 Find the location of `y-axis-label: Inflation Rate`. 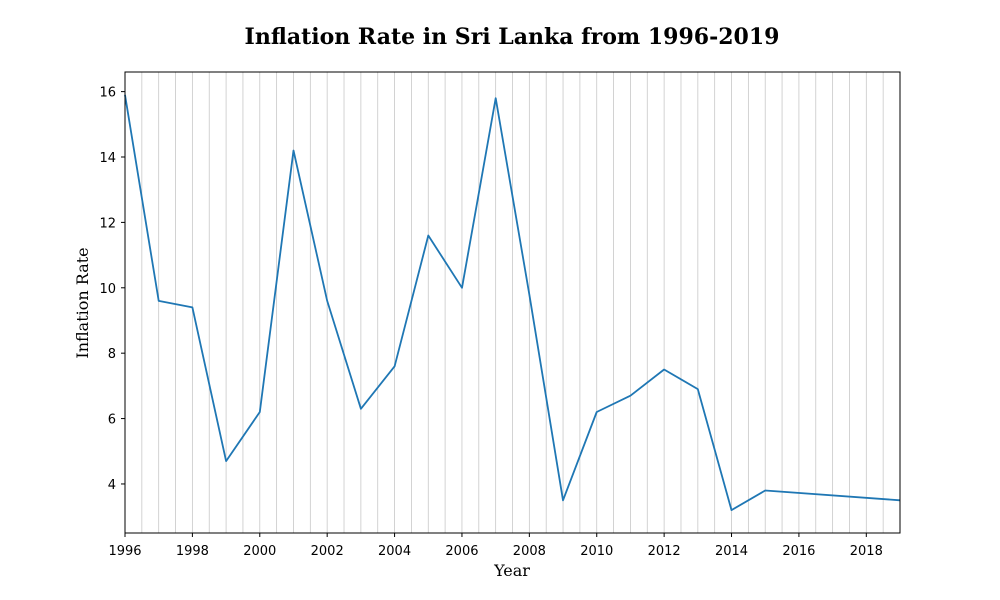

y-axis-label: Inflation Rate is located at coordinates (82, 302).